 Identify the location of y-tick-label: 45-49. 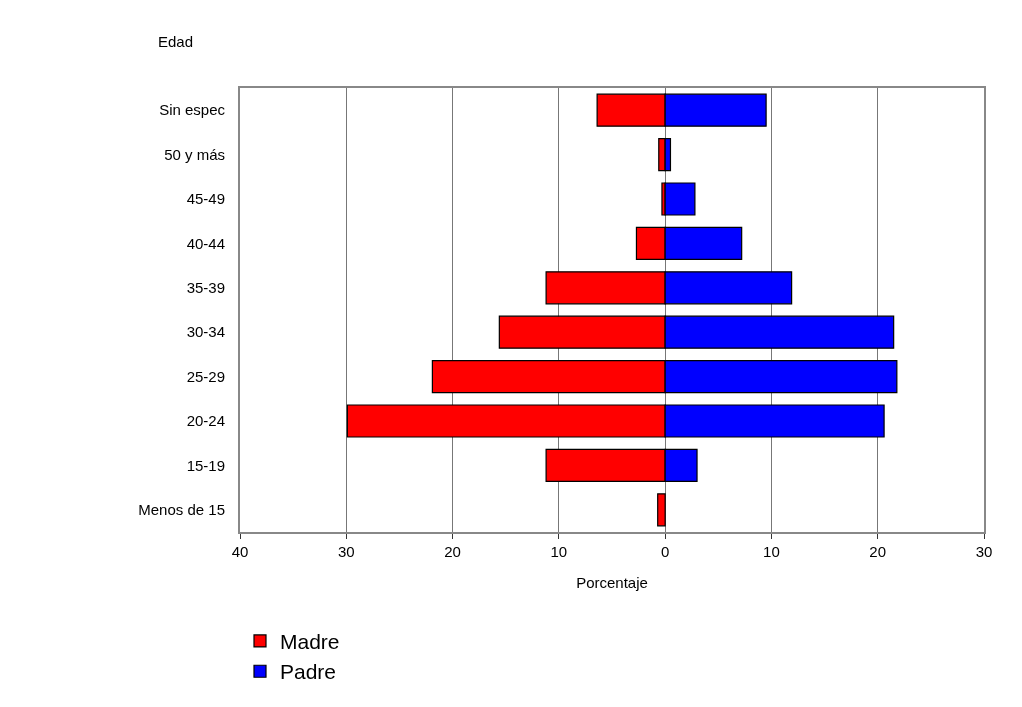
(205, 199).